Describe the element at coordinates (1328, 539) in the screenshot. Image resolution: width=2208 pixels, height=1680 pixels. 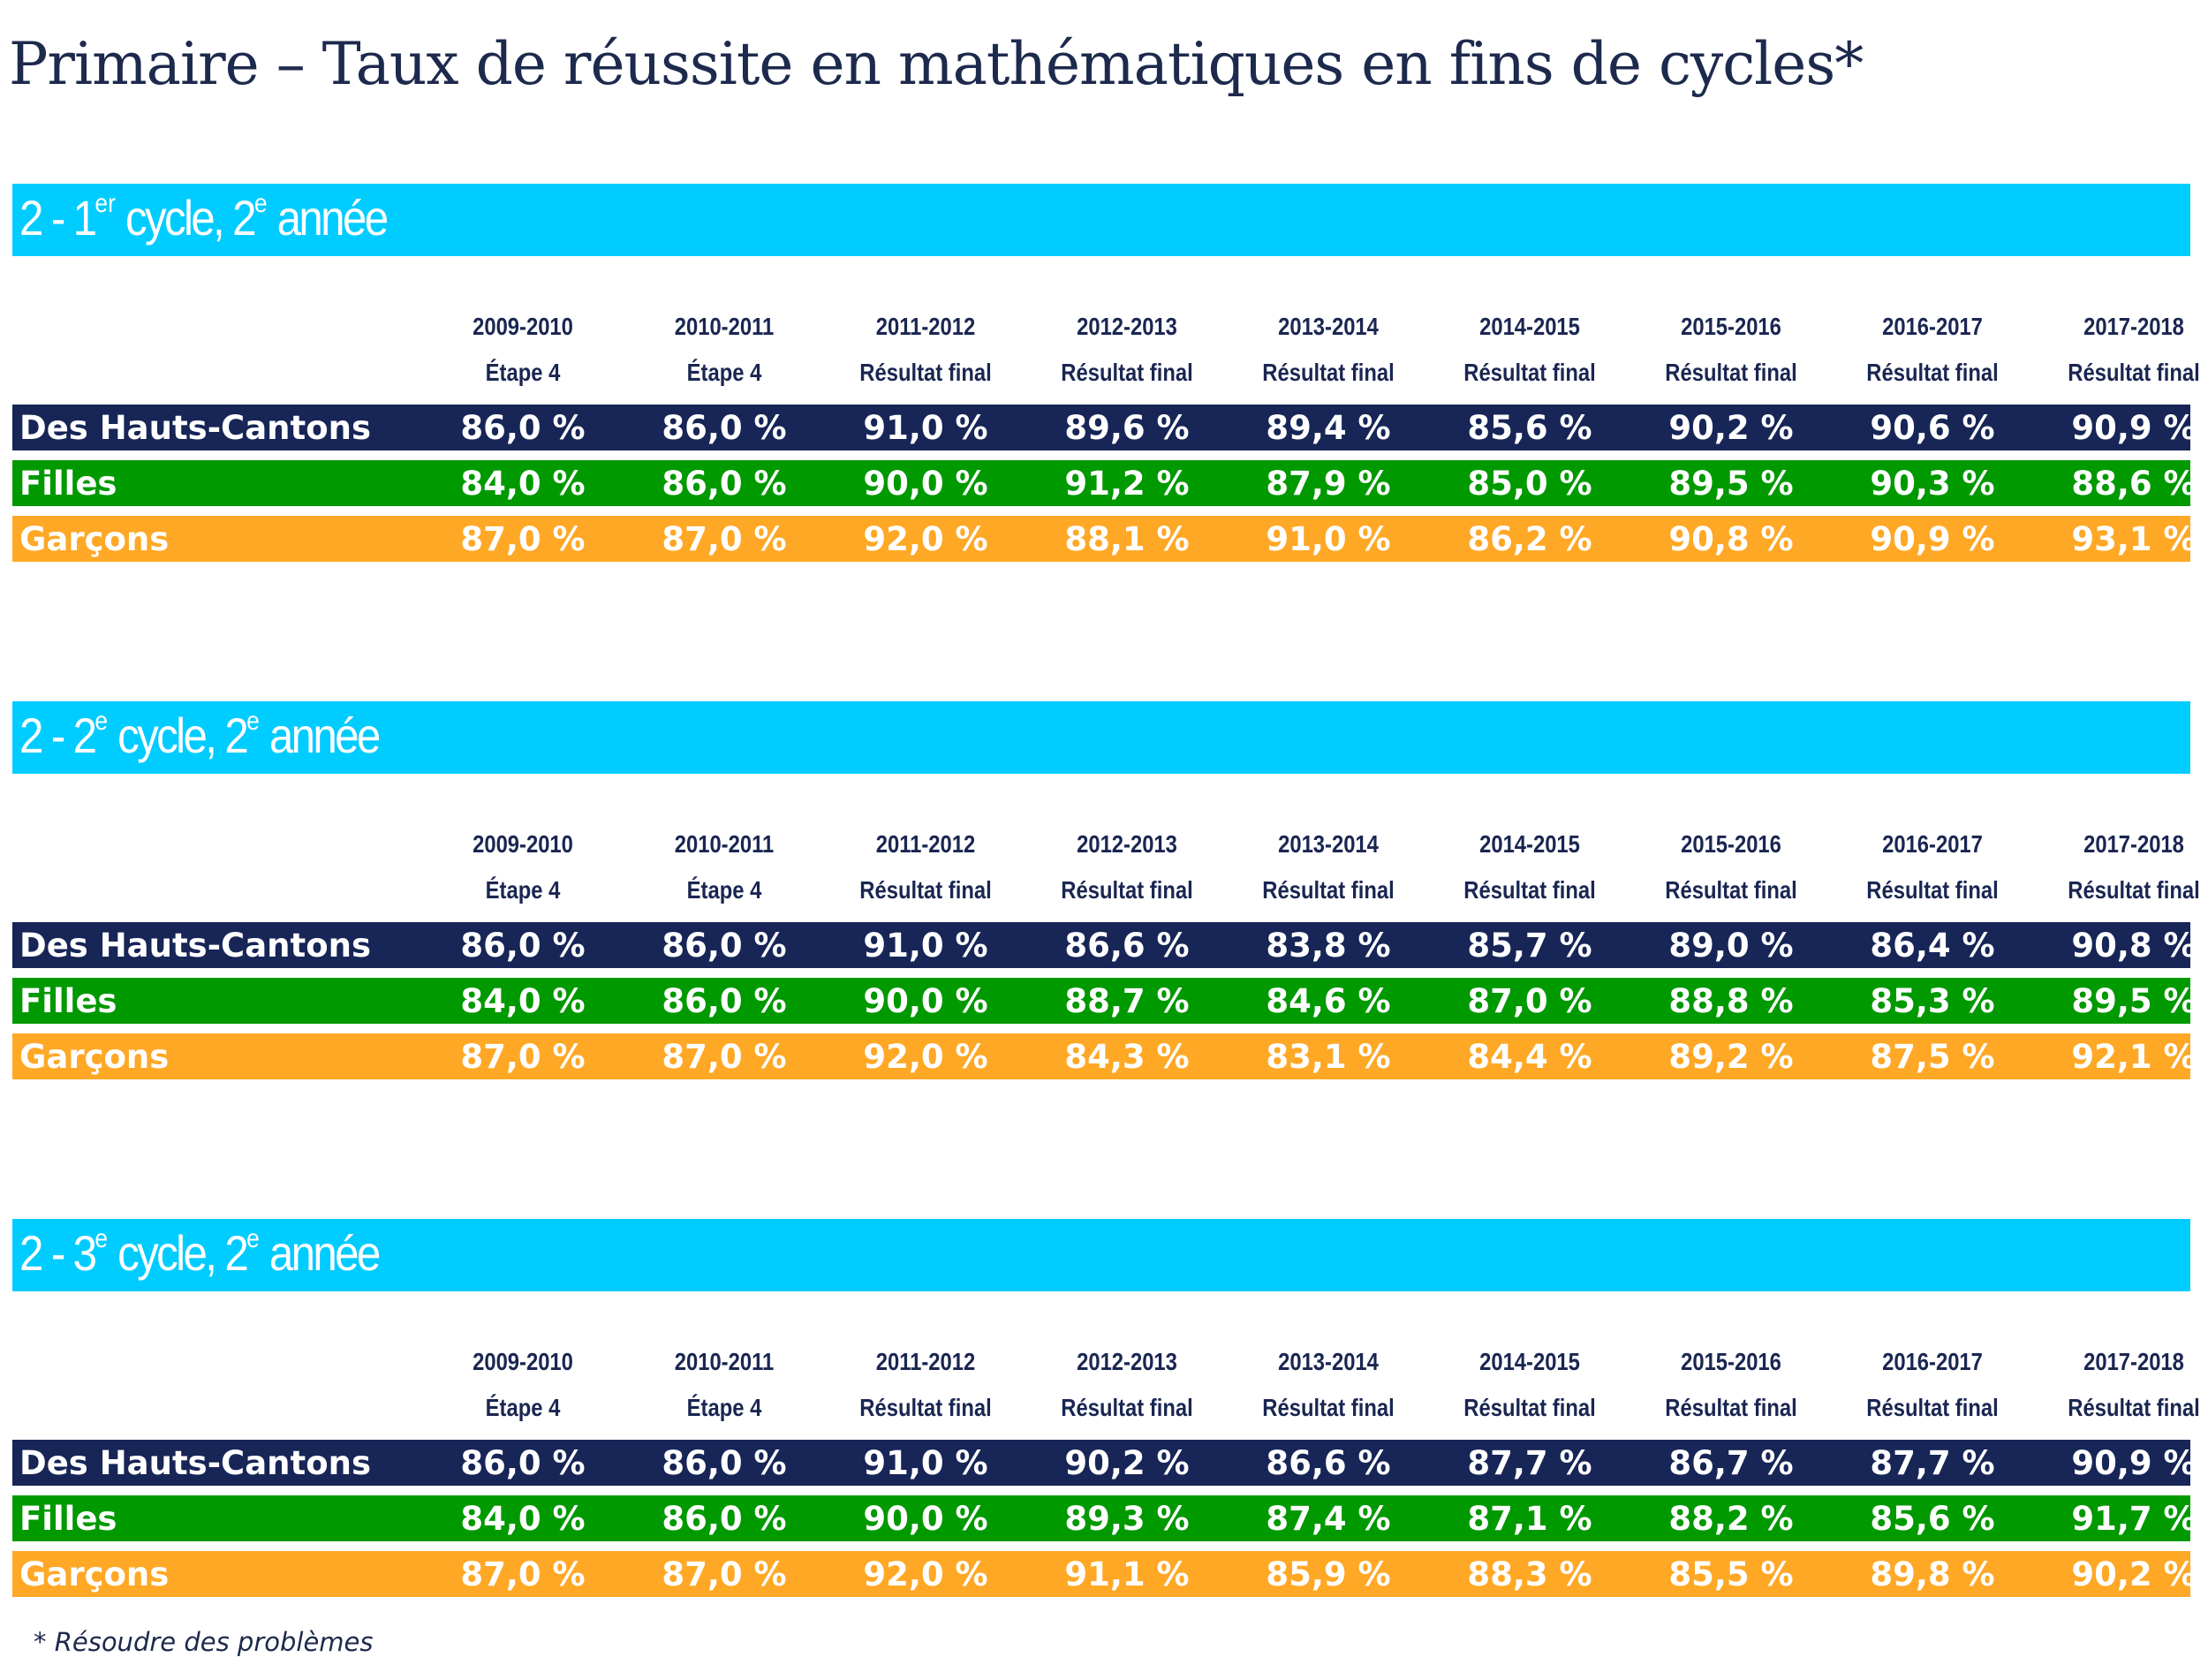
I see `rate-cell: 91,0 %` at that location.